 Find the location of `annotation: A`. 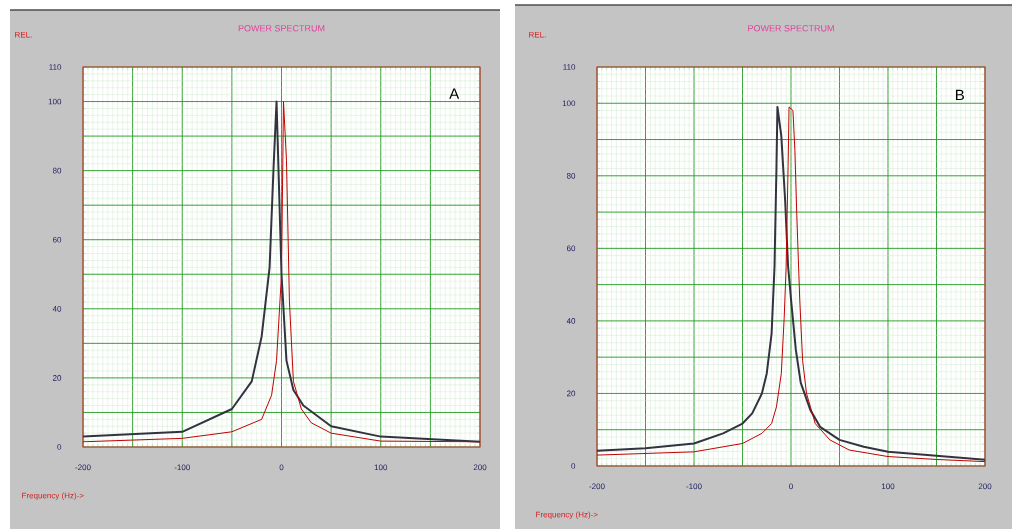

annotation: A is located at coordinates (454, 93).